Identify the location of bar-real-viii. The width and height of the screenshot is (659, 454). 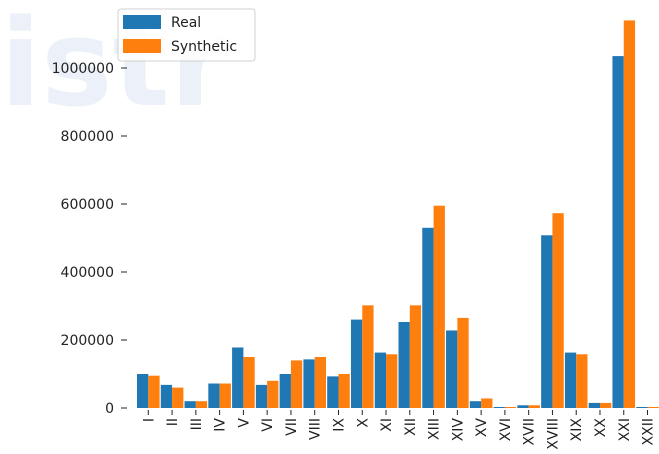
(309, 383).